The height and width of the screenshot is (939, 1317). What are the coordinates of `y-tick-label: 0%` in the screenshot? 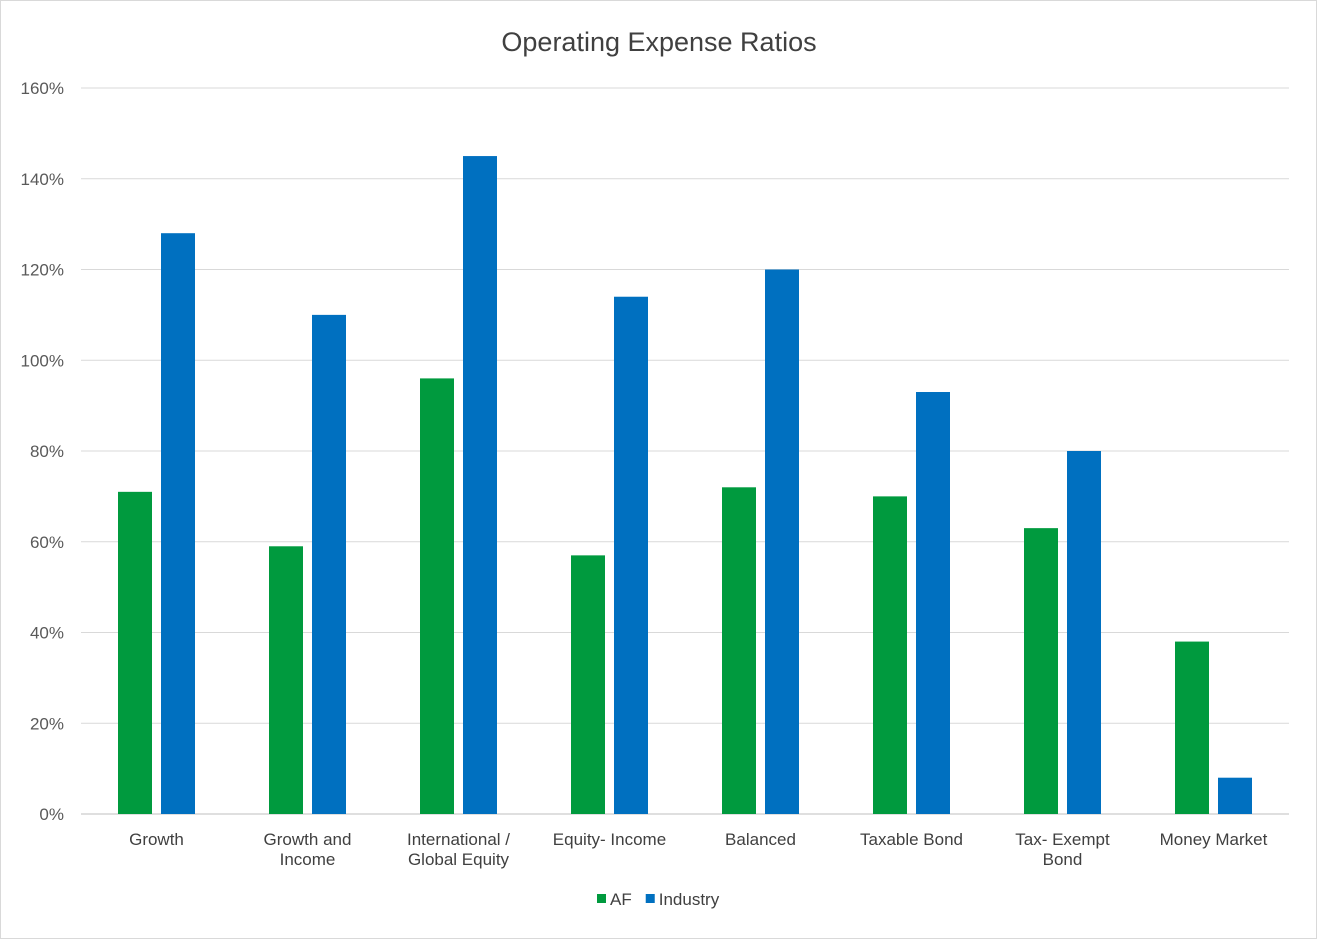 It's located at (51, 814).